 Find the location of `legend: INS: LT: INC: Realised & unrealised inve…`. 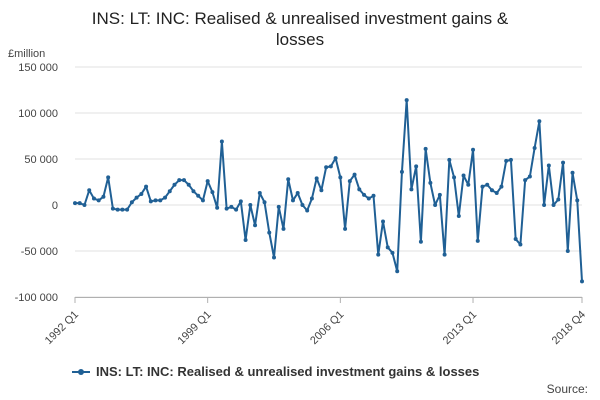

legend: INS: LT: INC: Realised & unrealised inve… is located at coordinates (275, 371).